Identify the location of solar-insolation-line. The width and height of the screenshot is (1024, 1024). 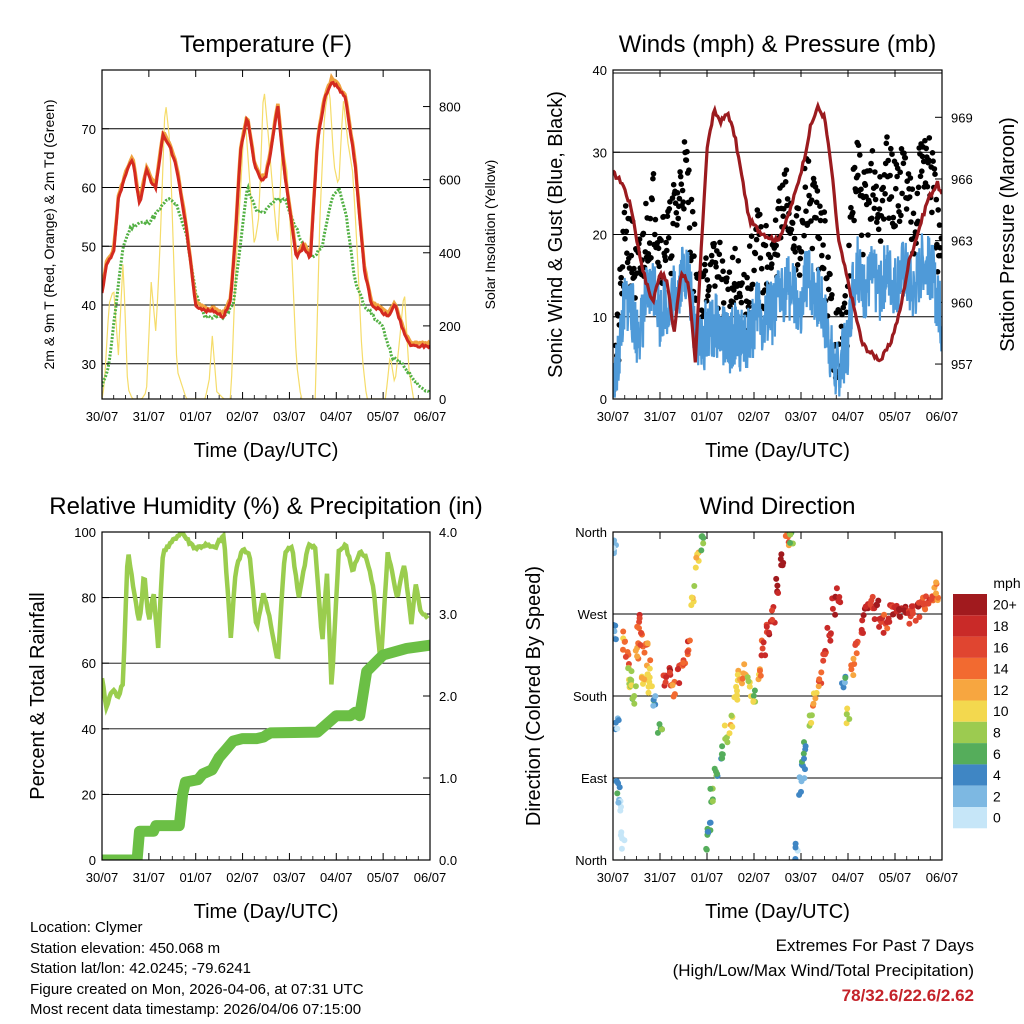
(266, 243).